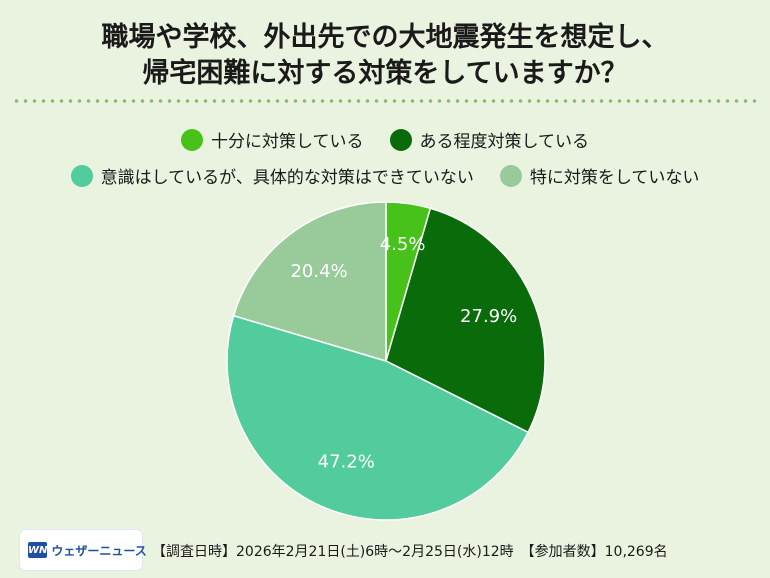 This screenshot has width=770, height=578. I want to click on legend-swatch-sufficient, so click(192, 139).